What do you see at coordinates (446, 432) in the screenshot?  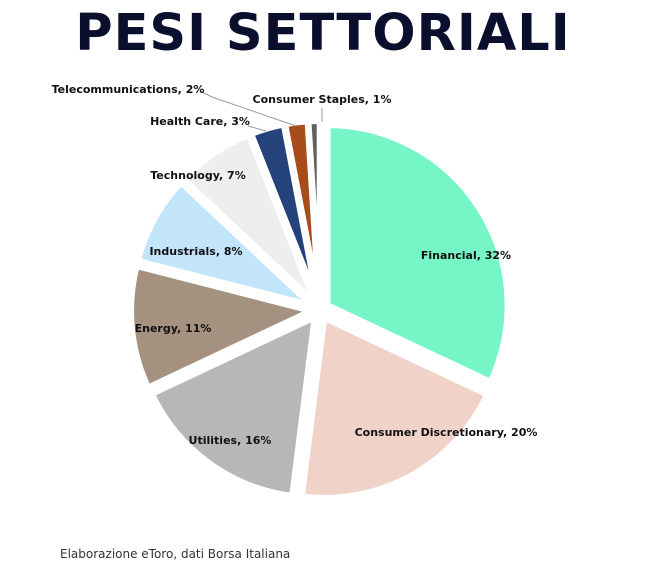 I see `slice-label-consumer-discretionary: Consumer Discretionary, 20%` at bounding box center [446, 432].